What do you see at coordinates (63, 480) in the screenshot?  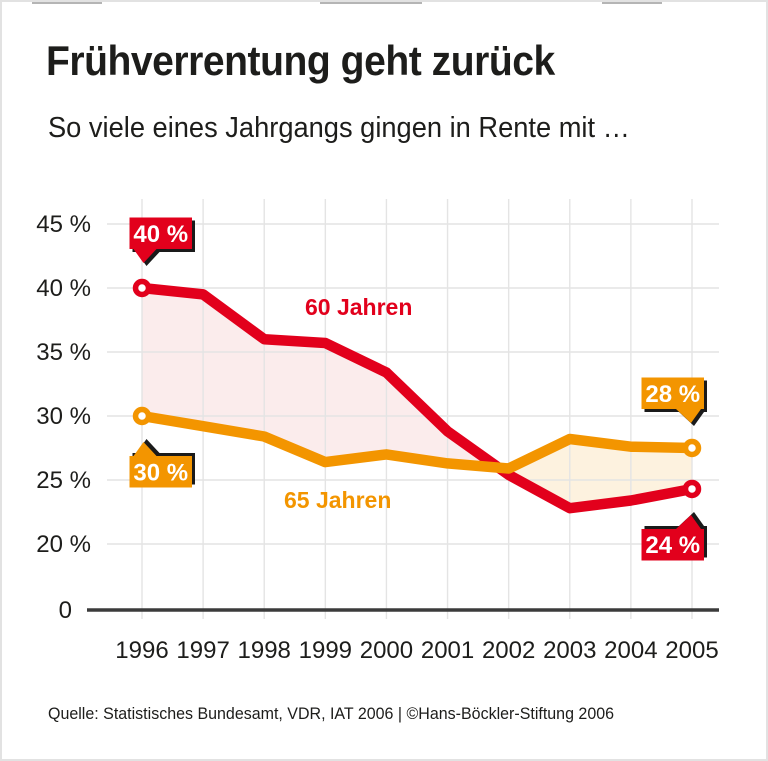 I see `y-tick-label: 25 %` at bounding box center [63, 480].